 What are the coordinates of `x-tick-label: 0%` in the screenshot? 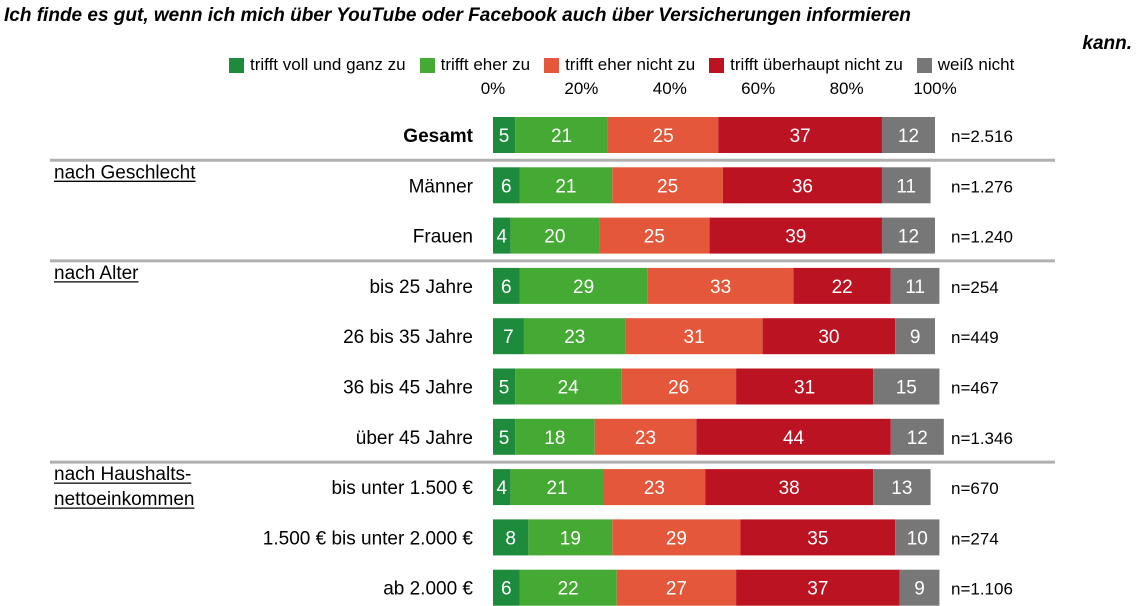 It's located at (493, 88).